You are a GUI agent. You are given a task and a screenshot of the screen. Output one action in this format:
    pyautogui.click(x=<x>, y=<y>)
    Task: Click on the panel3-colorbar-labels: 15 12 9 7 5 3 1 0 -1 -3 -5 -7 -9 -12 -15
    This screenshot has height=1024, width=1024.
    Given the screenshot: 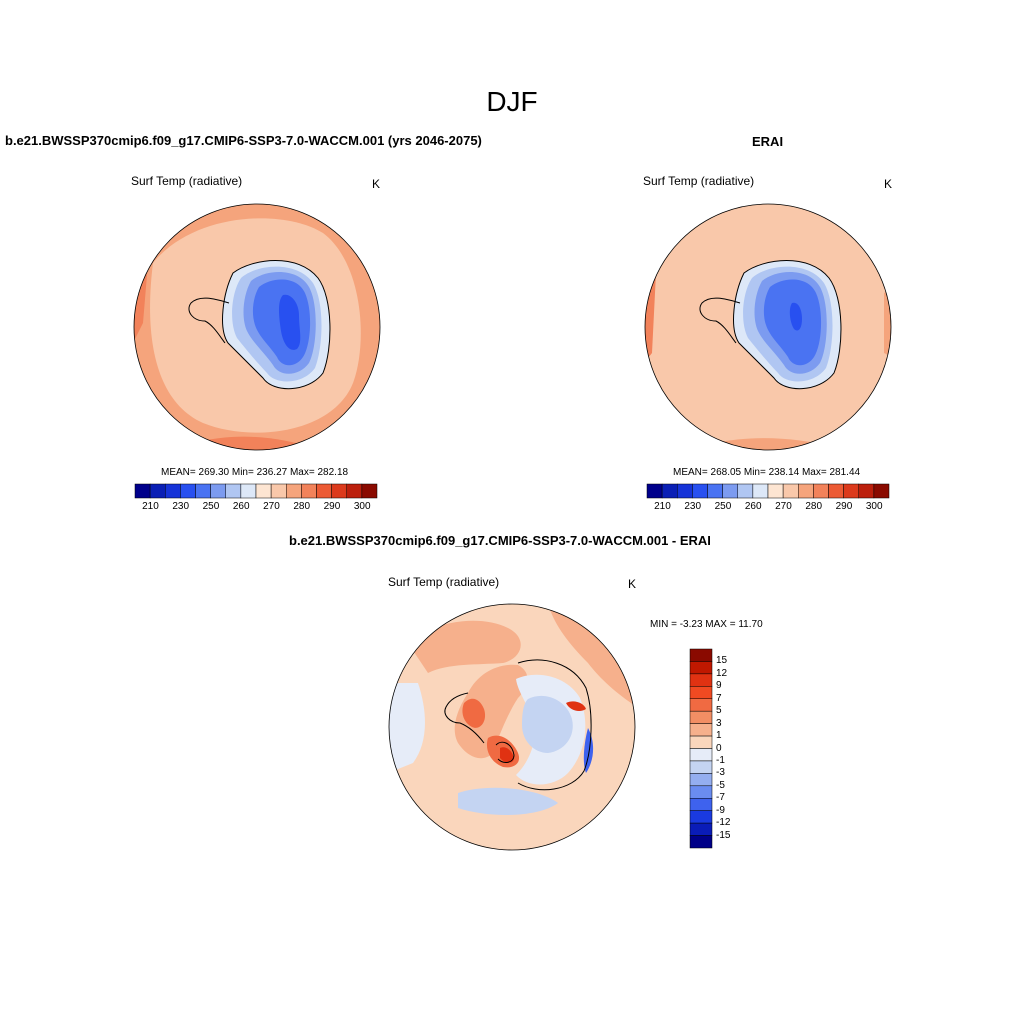 What is the action you would take?
    pyautogui.click(x=736, y=748)
    